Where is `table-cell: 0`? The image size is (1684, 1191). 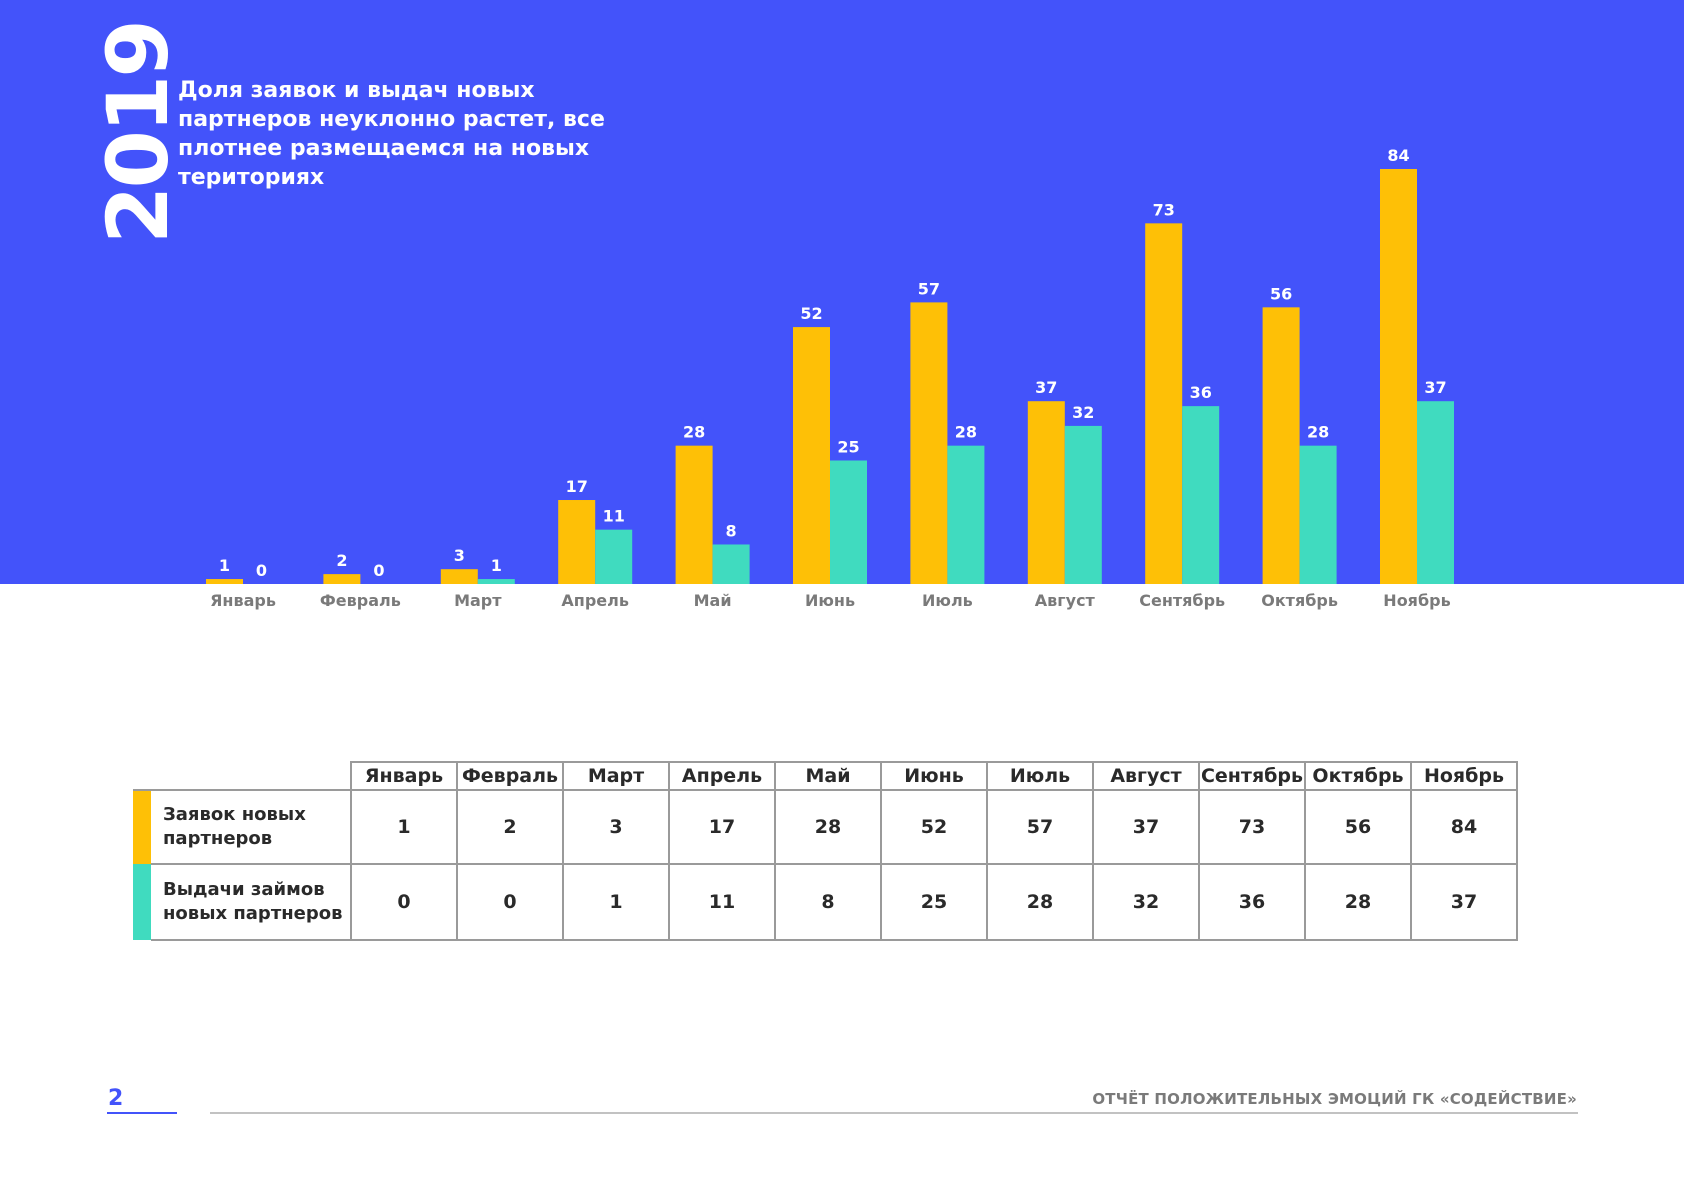
table-cell: 0 is located at coordinates (510, 902).